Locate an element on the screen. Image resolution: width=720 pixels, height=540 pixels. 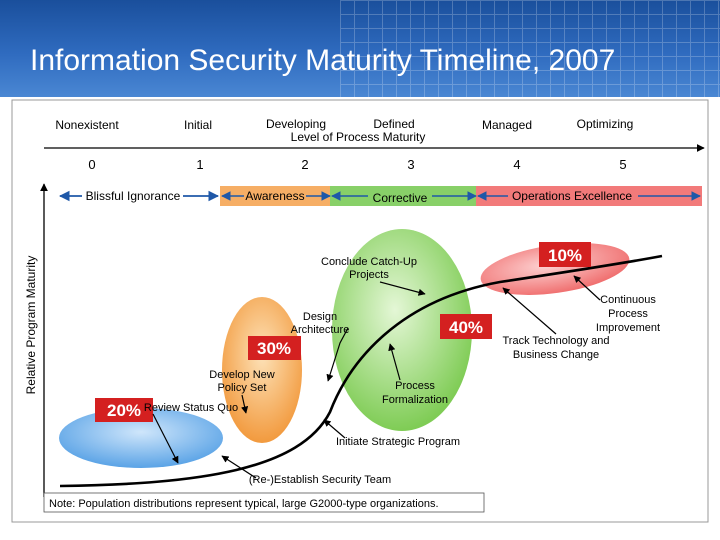
phase-label-operations: Operations Excellence is located at coordinates (572, 196).